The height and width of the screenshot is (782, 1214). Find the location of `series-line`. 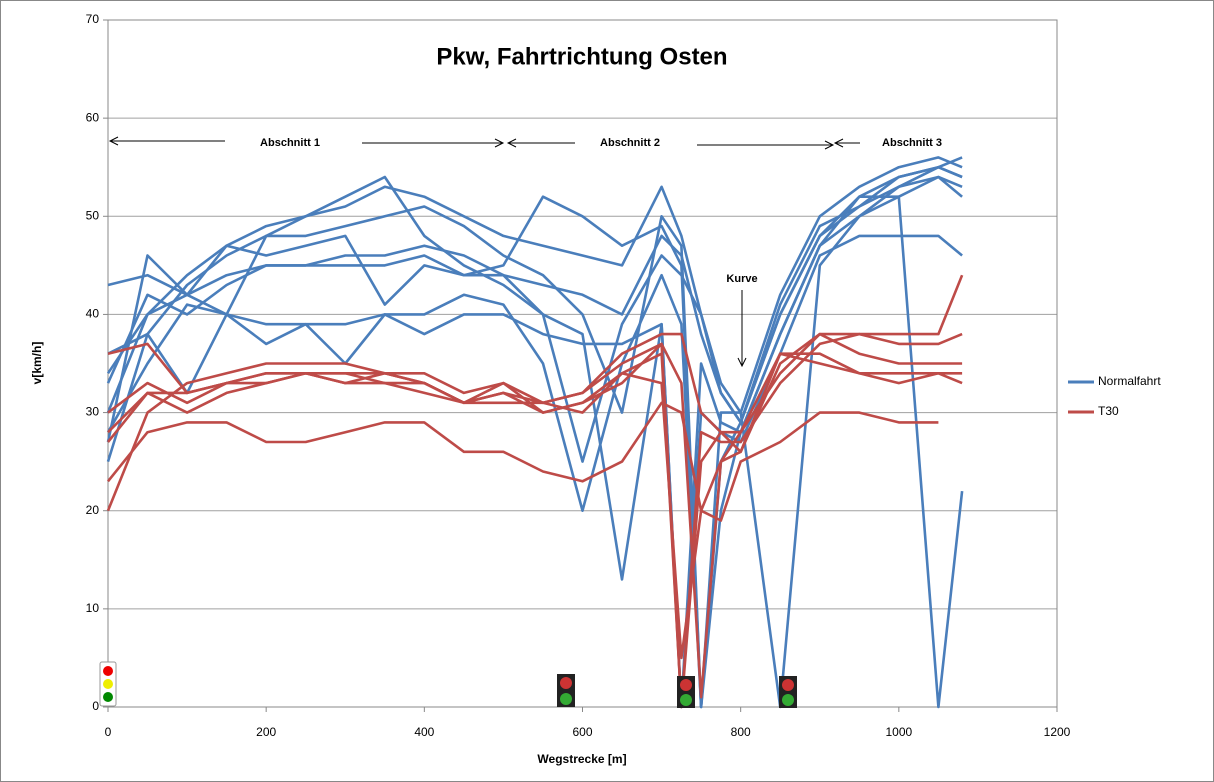

series-line is located at coordinates (522, 461).